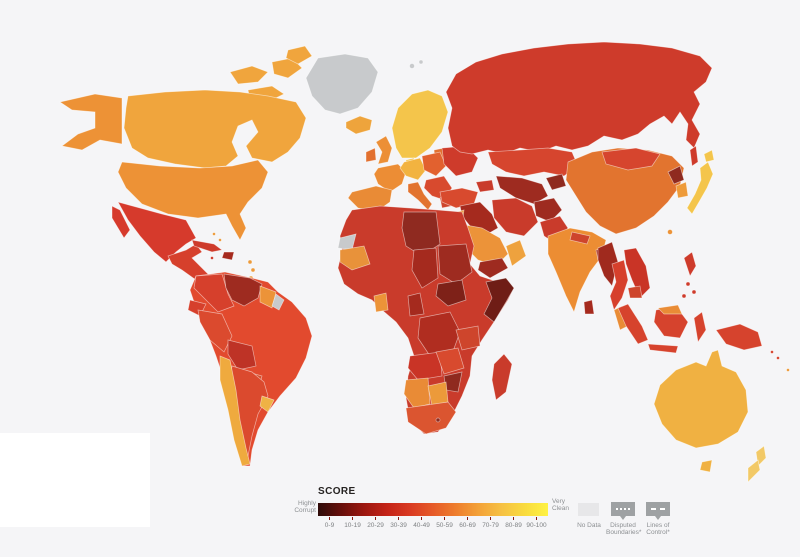  What do you see at coordinates (580, 238) in the screenshot?
I see `region-nepal` at bounding box center [580, 238].